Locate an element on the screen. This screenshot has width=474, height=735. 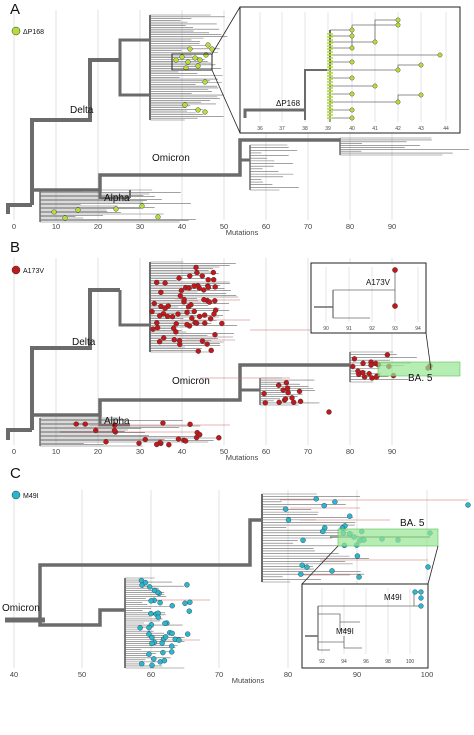
panel-c-letter: C is located at coordinates (15, 473).